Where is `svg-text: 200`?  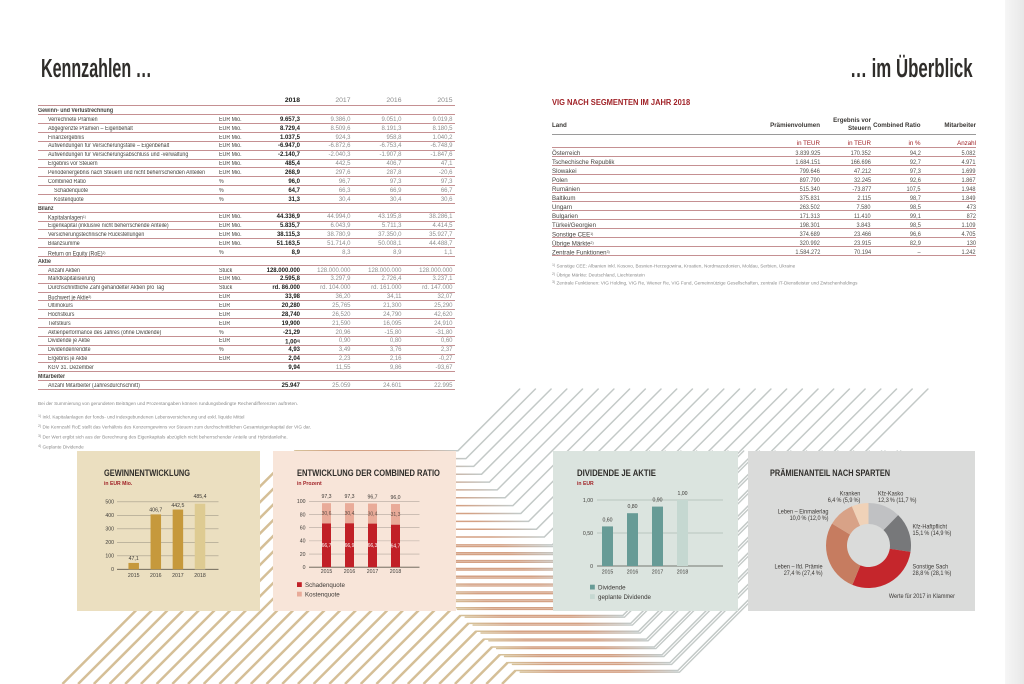 svg-text: 200 is located at coordinates (109, 543).